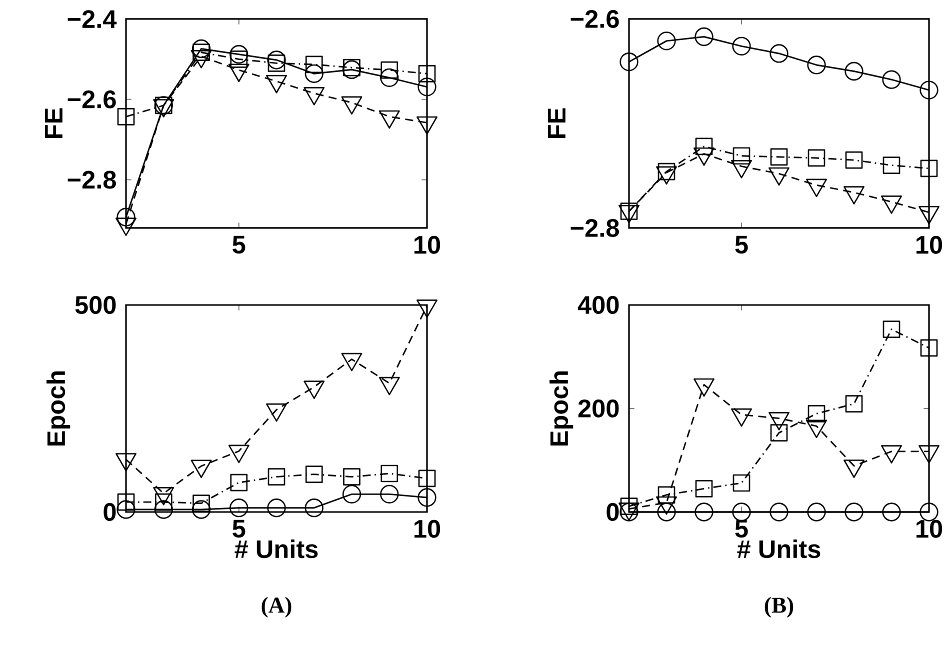 The image size is (950, 648). Describe the element at coordinates (598, 409) in the screenshot. I see `y-tick-label: 200` at that location.